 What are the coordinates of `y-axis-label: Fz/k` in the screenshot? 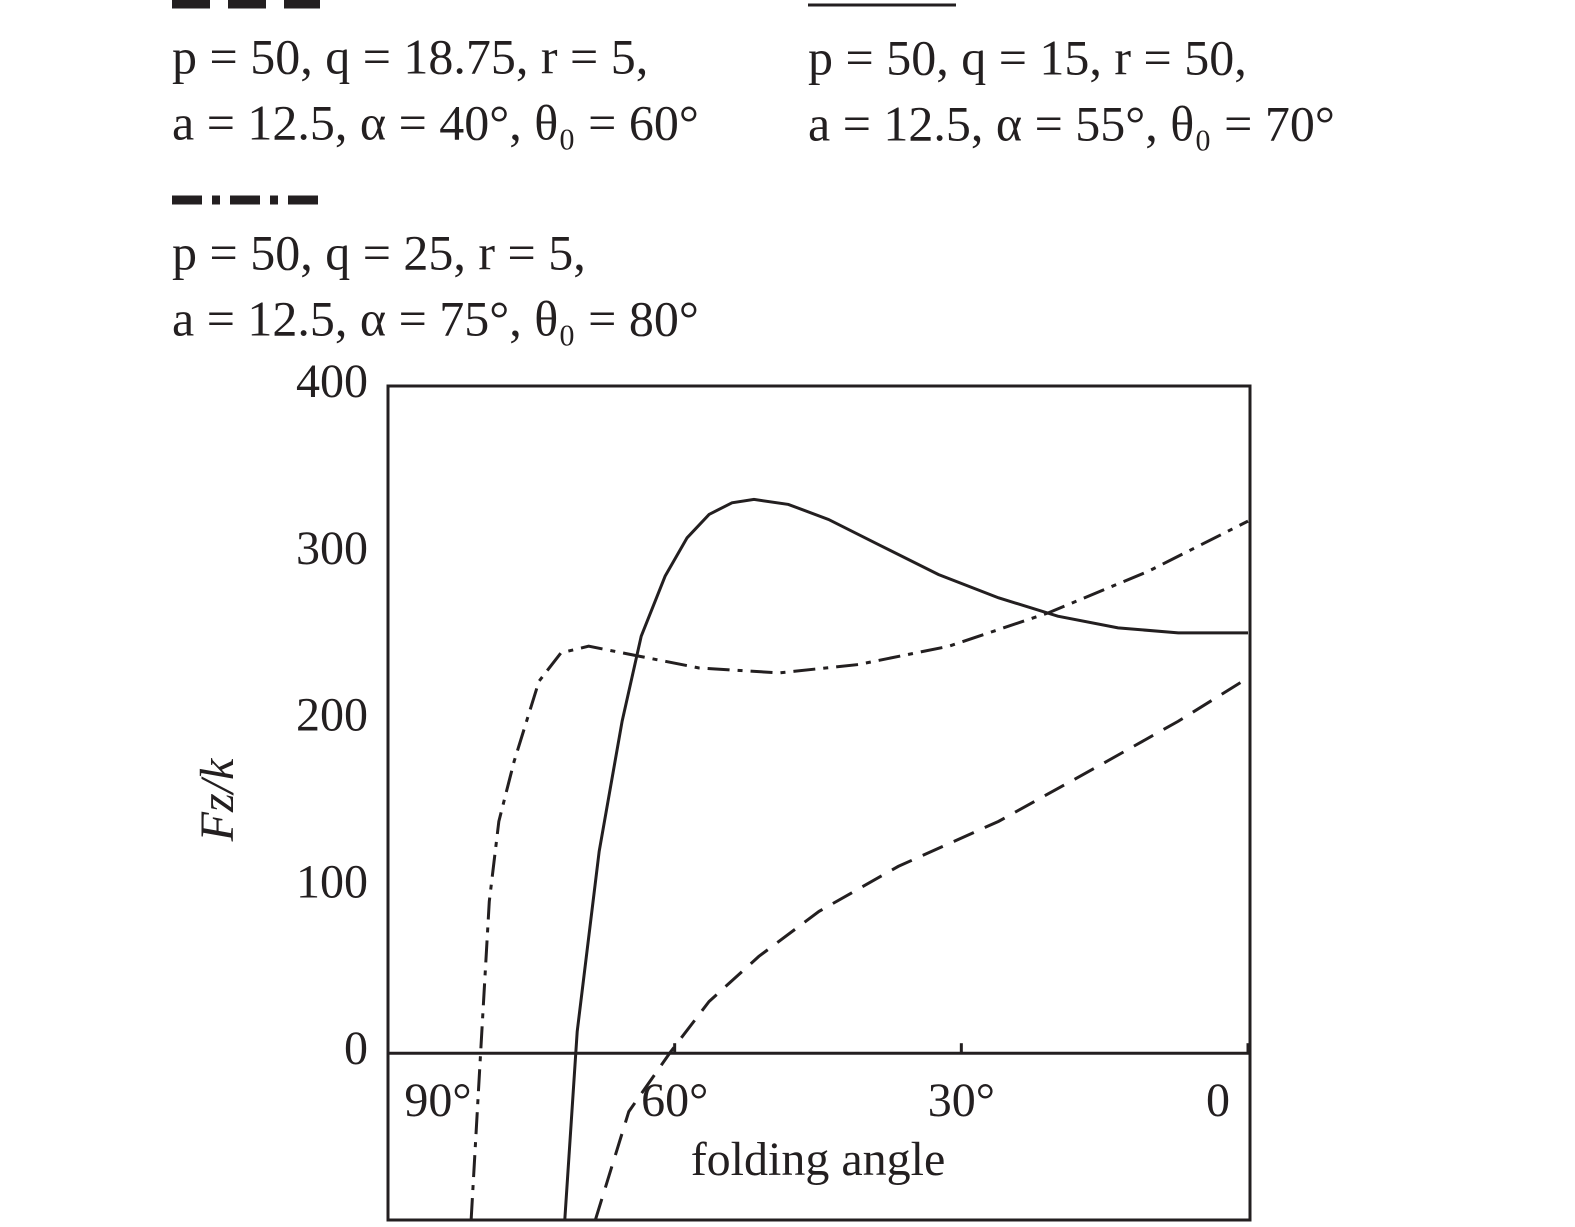 It's located at (217, 799).